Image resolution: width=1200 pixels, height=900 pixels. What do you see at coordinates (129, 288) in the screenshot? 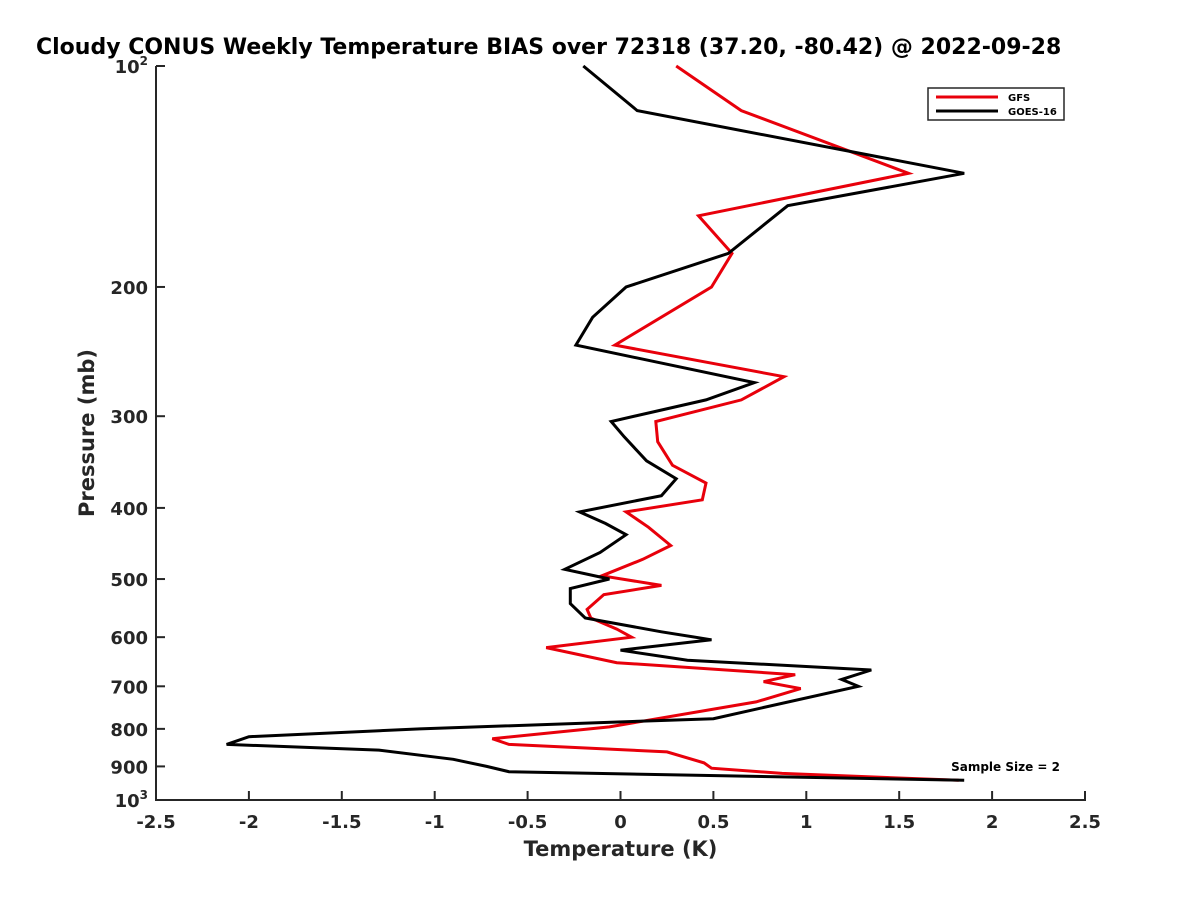
I see `y-tick-label: 200` at bounding box center [129, 288].